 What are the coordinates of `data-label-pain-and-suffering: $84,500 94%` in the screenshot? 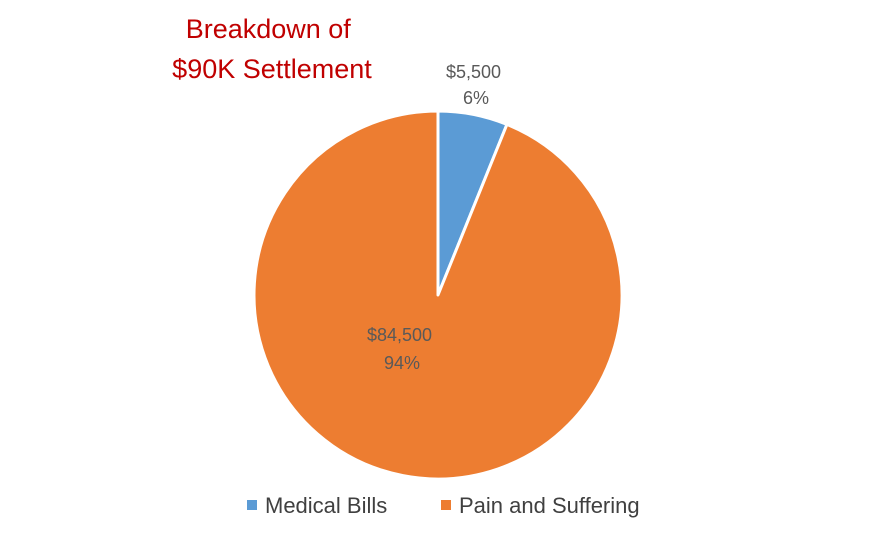 It's located at (402, 349).